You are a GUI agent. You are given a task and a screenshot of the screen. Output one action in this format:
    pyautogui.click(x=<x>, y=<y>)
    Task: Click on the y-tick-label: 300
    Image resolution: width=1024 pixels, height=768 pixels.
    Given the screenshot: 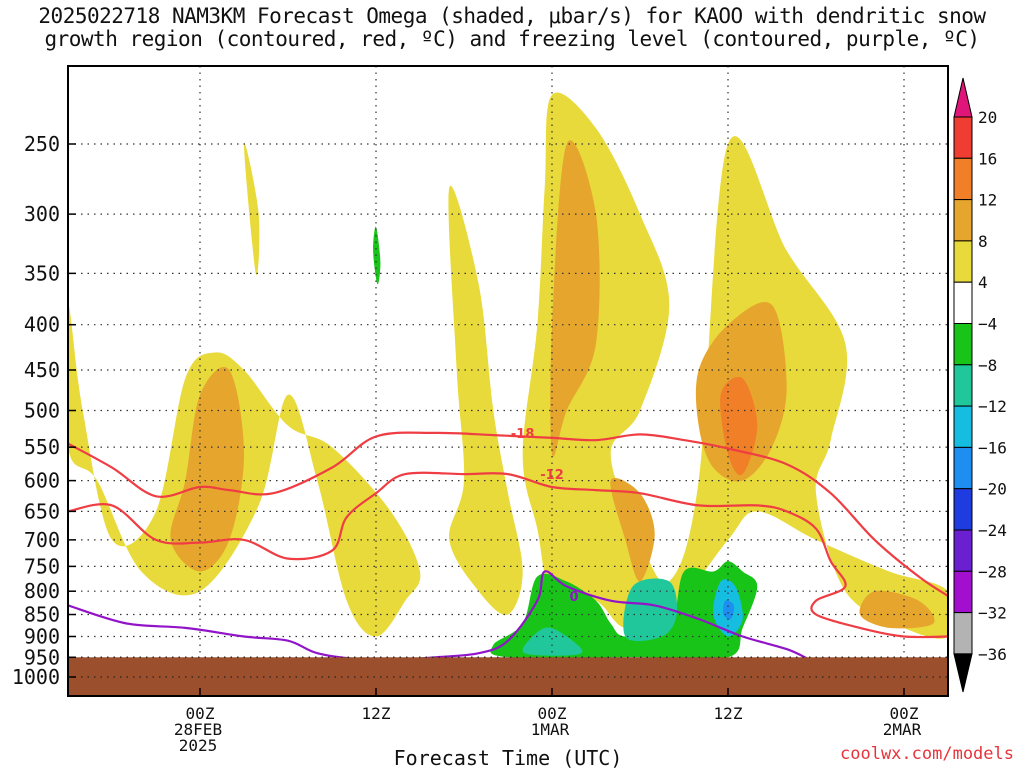 What is the action you would take?
    pyautogui.click(x=42, y=214)
    